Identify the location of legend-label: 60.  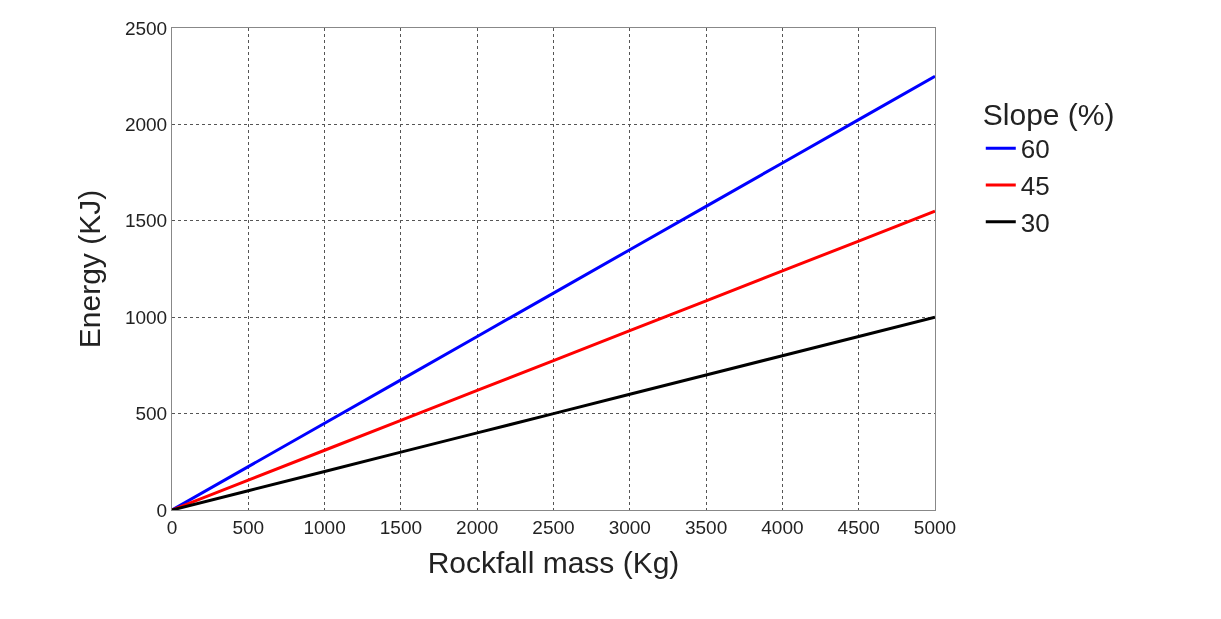
(1035, 149).